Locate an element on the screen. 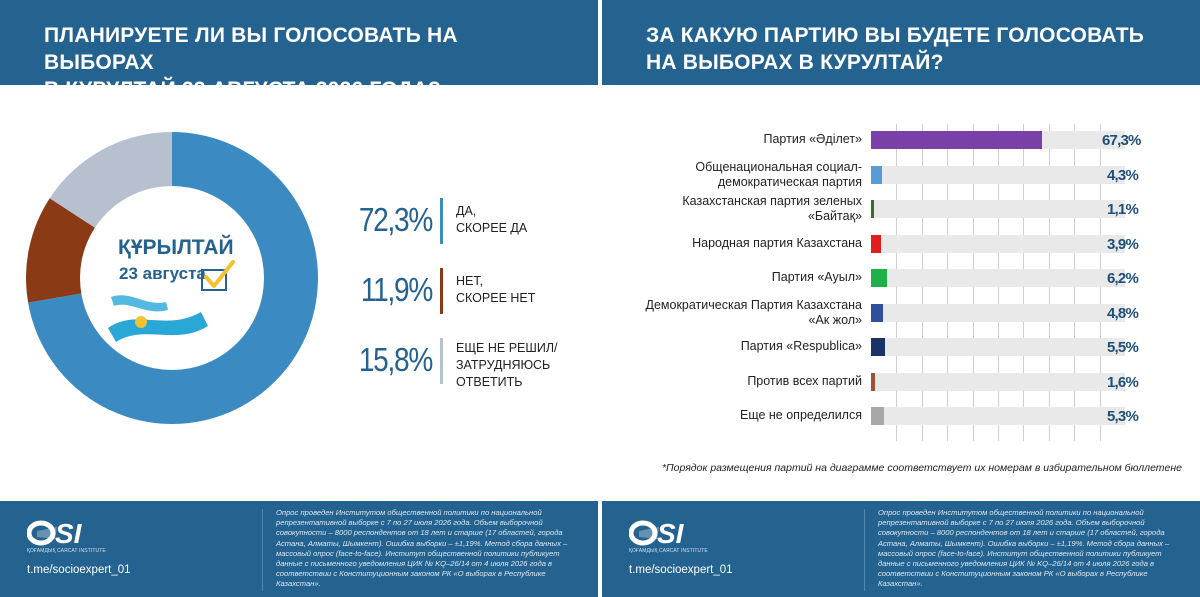  bar-value-label: 1,1% is located at coordinates (1123, 209).